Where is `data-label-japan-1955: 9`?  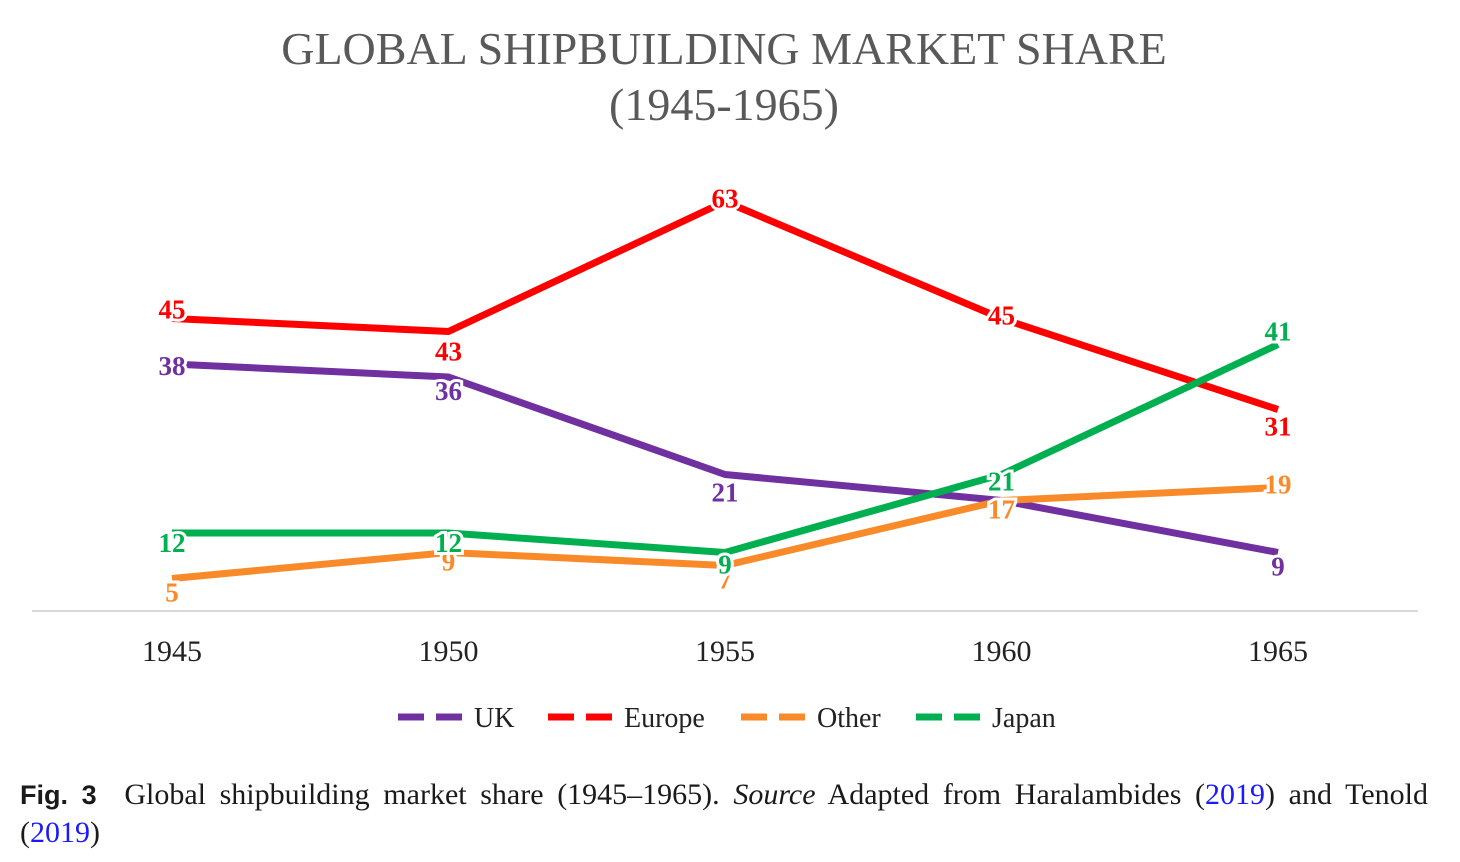 data-label-japan-1955: 9 is located at coordinates (725, 565).